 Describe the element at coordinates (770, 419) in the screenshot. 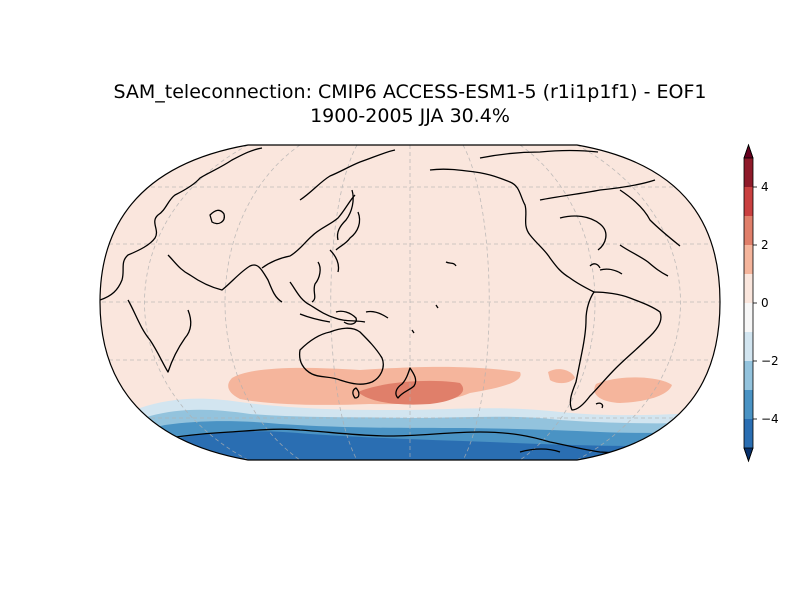

I see `colorbar-tick-label: −4` at that location.